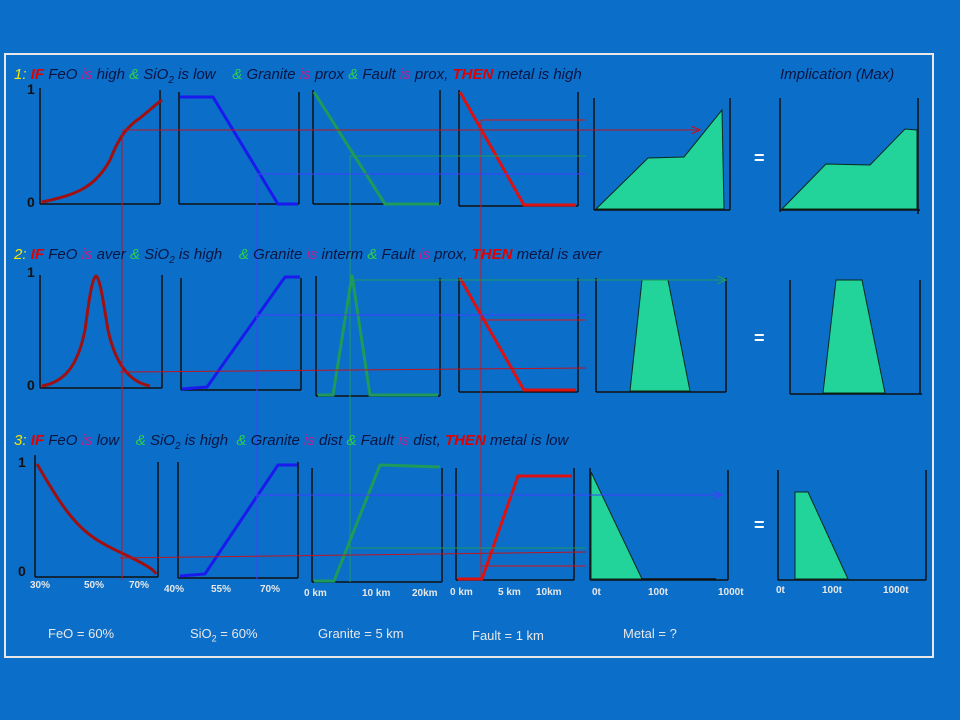 The width and height of the screenshot is (960, 720). What do you see at coordinates (377, 523) in the screenshot?
I see `row3-granite-dist-line` at bounding box center [377, 523].